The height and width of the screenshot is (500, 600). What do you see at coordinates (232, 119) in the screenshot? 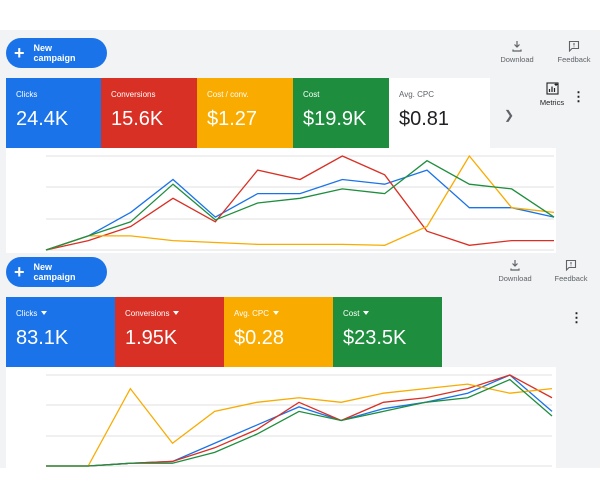
I see `metric-value: $1.27` at bounding box center [232, 119].